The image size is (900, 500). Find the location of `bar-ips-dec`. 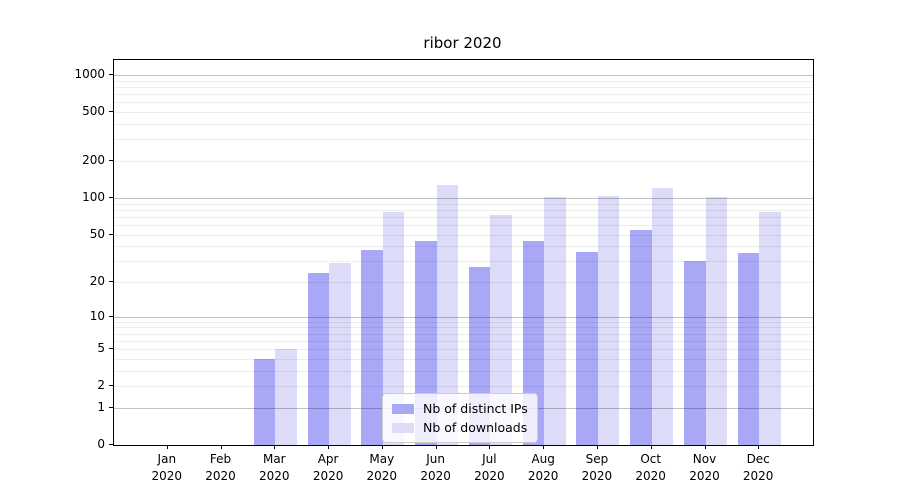

bar-ips-dec is located at coordinates (748, 349).